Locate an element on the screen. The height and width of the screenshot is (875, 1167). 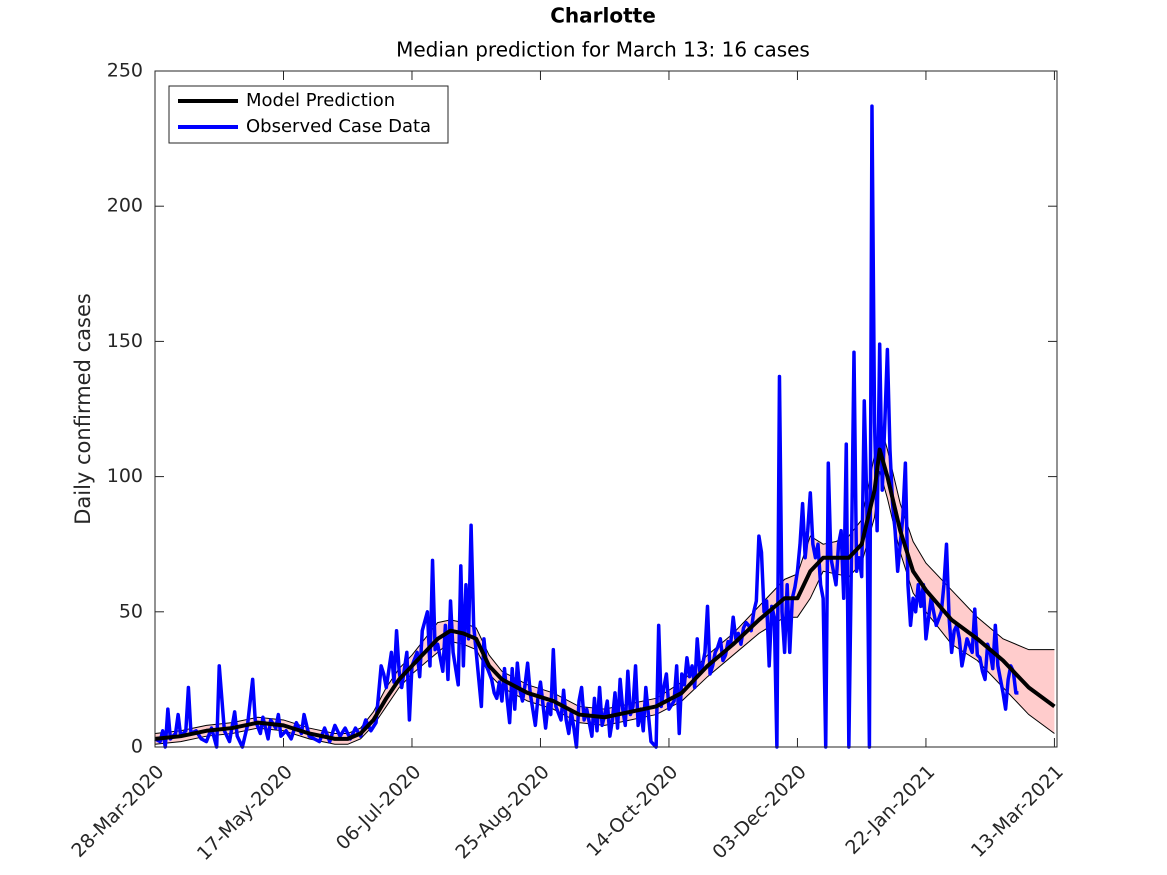
chart-title: Charlotte is located at coordinates (603, 16).